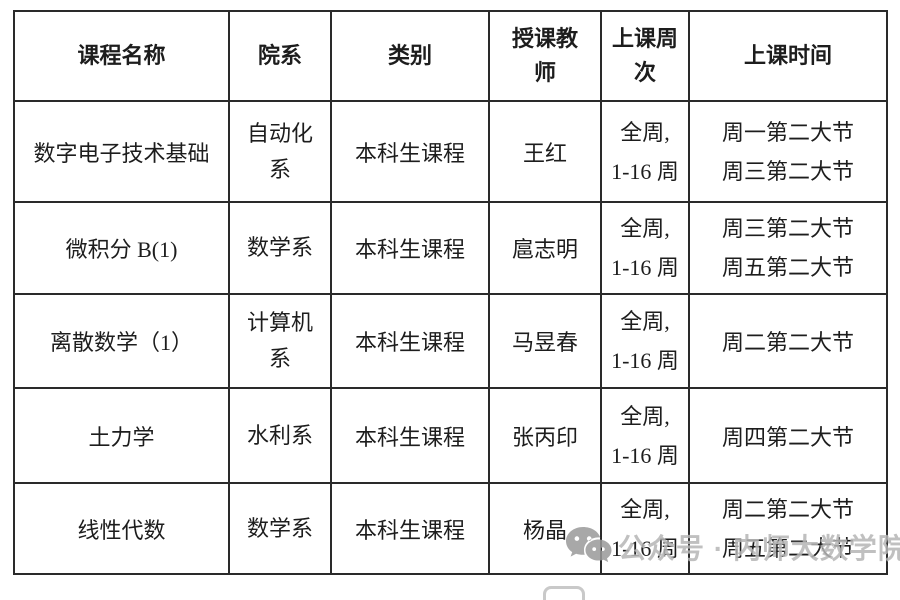  What do you see at coordinates (545, 341) in the screenshot?
I see `teacher-cell: 马昱春` at bounding box center [545, 341].